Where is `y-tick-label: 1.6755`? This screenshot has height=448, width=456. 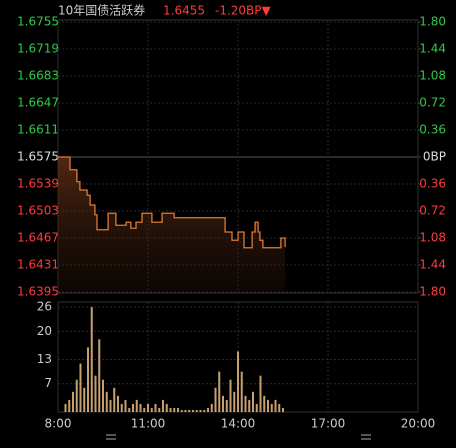 y-tick-label: 1.6755 is located at coordinates (38, 22).